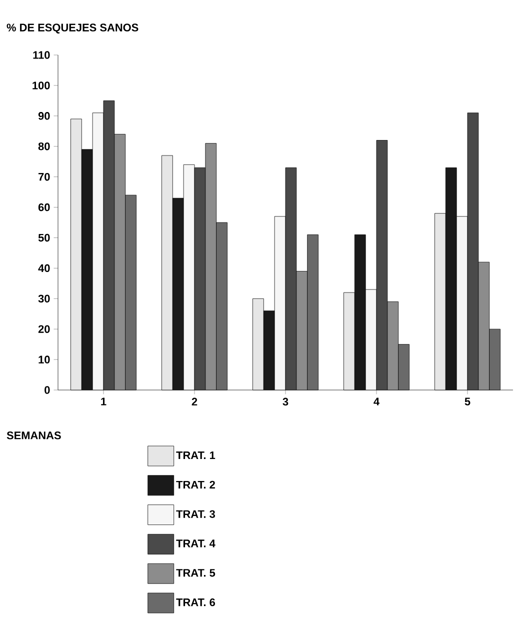  What do you see at coordinates (44, 207) in the screenshot?
I see `y-tick-label: 60` at bounding box center [44, 207].